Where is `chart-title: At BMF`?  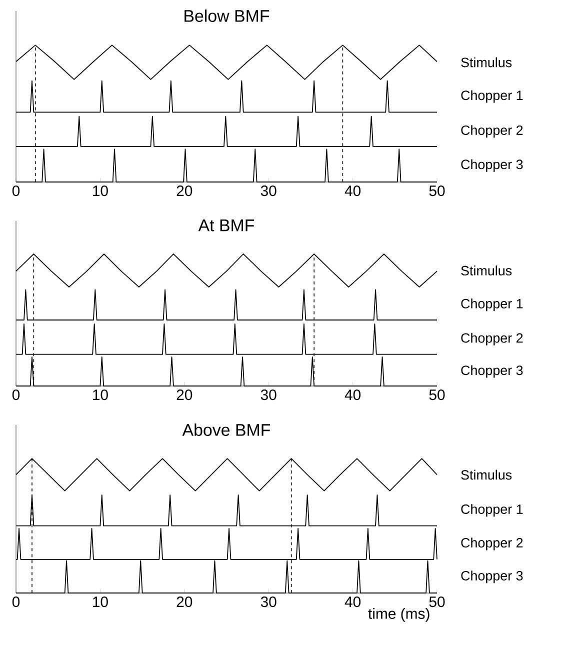
chart-title: At BMF is located at coordinates (226, 226).